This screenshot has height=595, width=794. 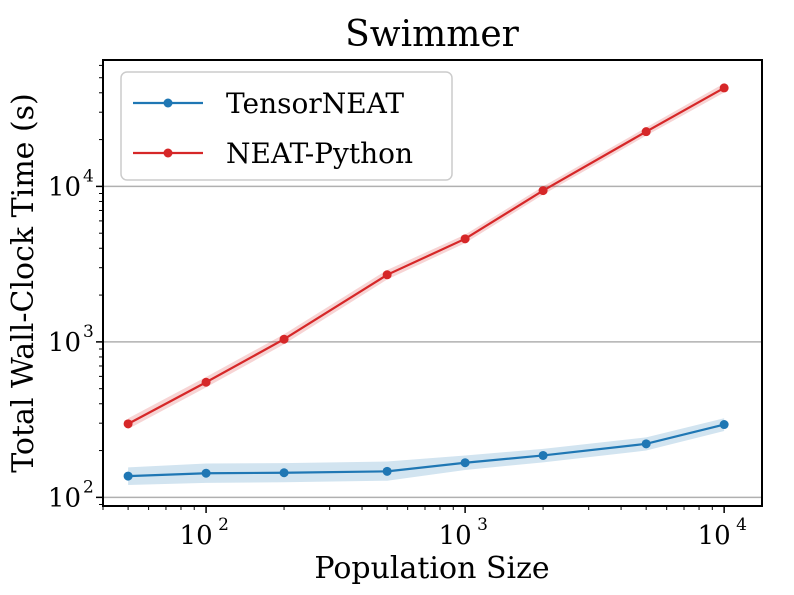 What do you see at coordinates (431, 568) in the screenshot?
I see `x-axis-label: Population Size` at bounding box center [431, 568].